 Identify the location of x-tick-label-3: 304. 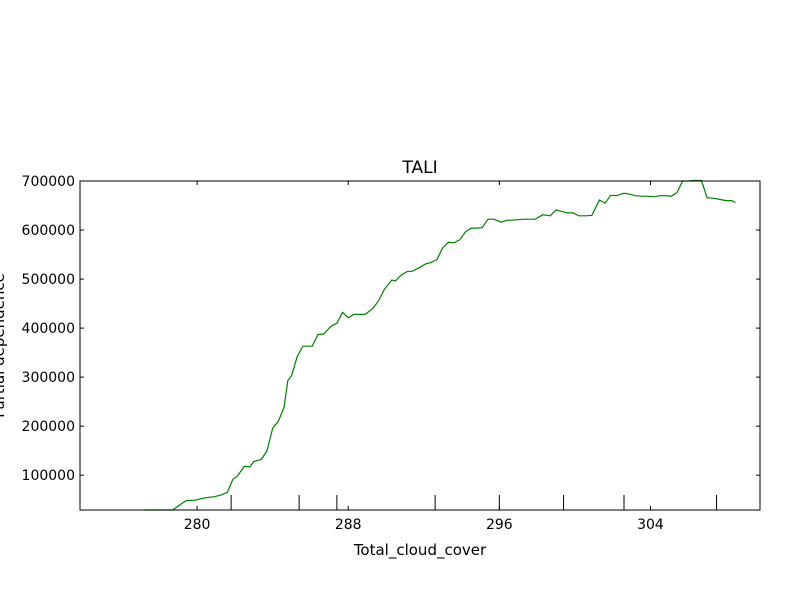
(650, 525).